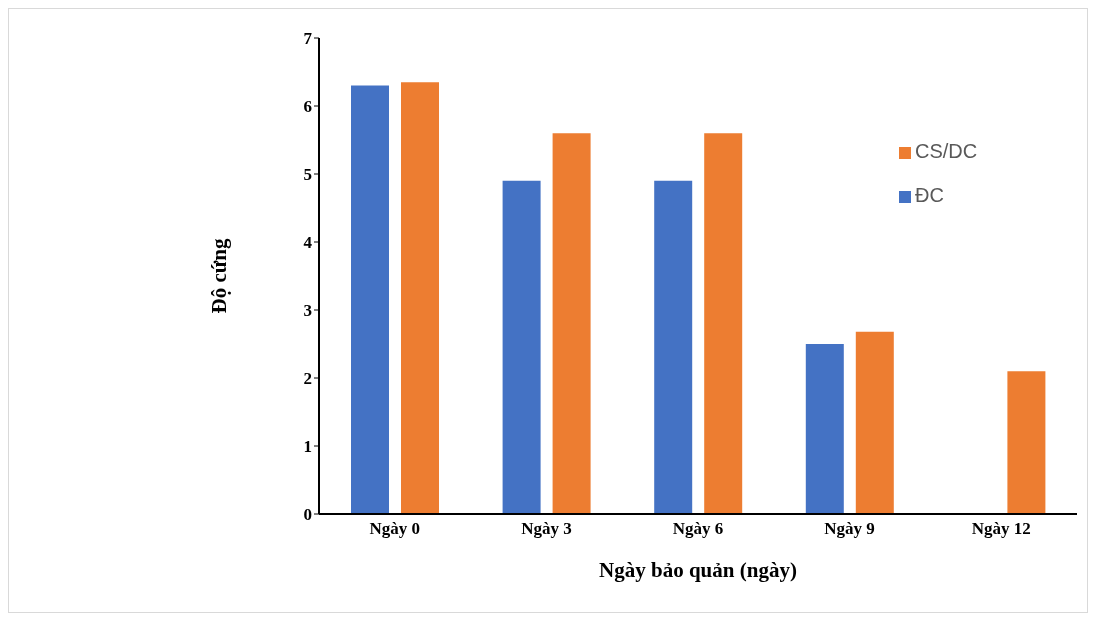  What do you see at coordinates (307, 515) in the screenshot?
I see `y-tick-label: 0` at bounding box center [307, 515].